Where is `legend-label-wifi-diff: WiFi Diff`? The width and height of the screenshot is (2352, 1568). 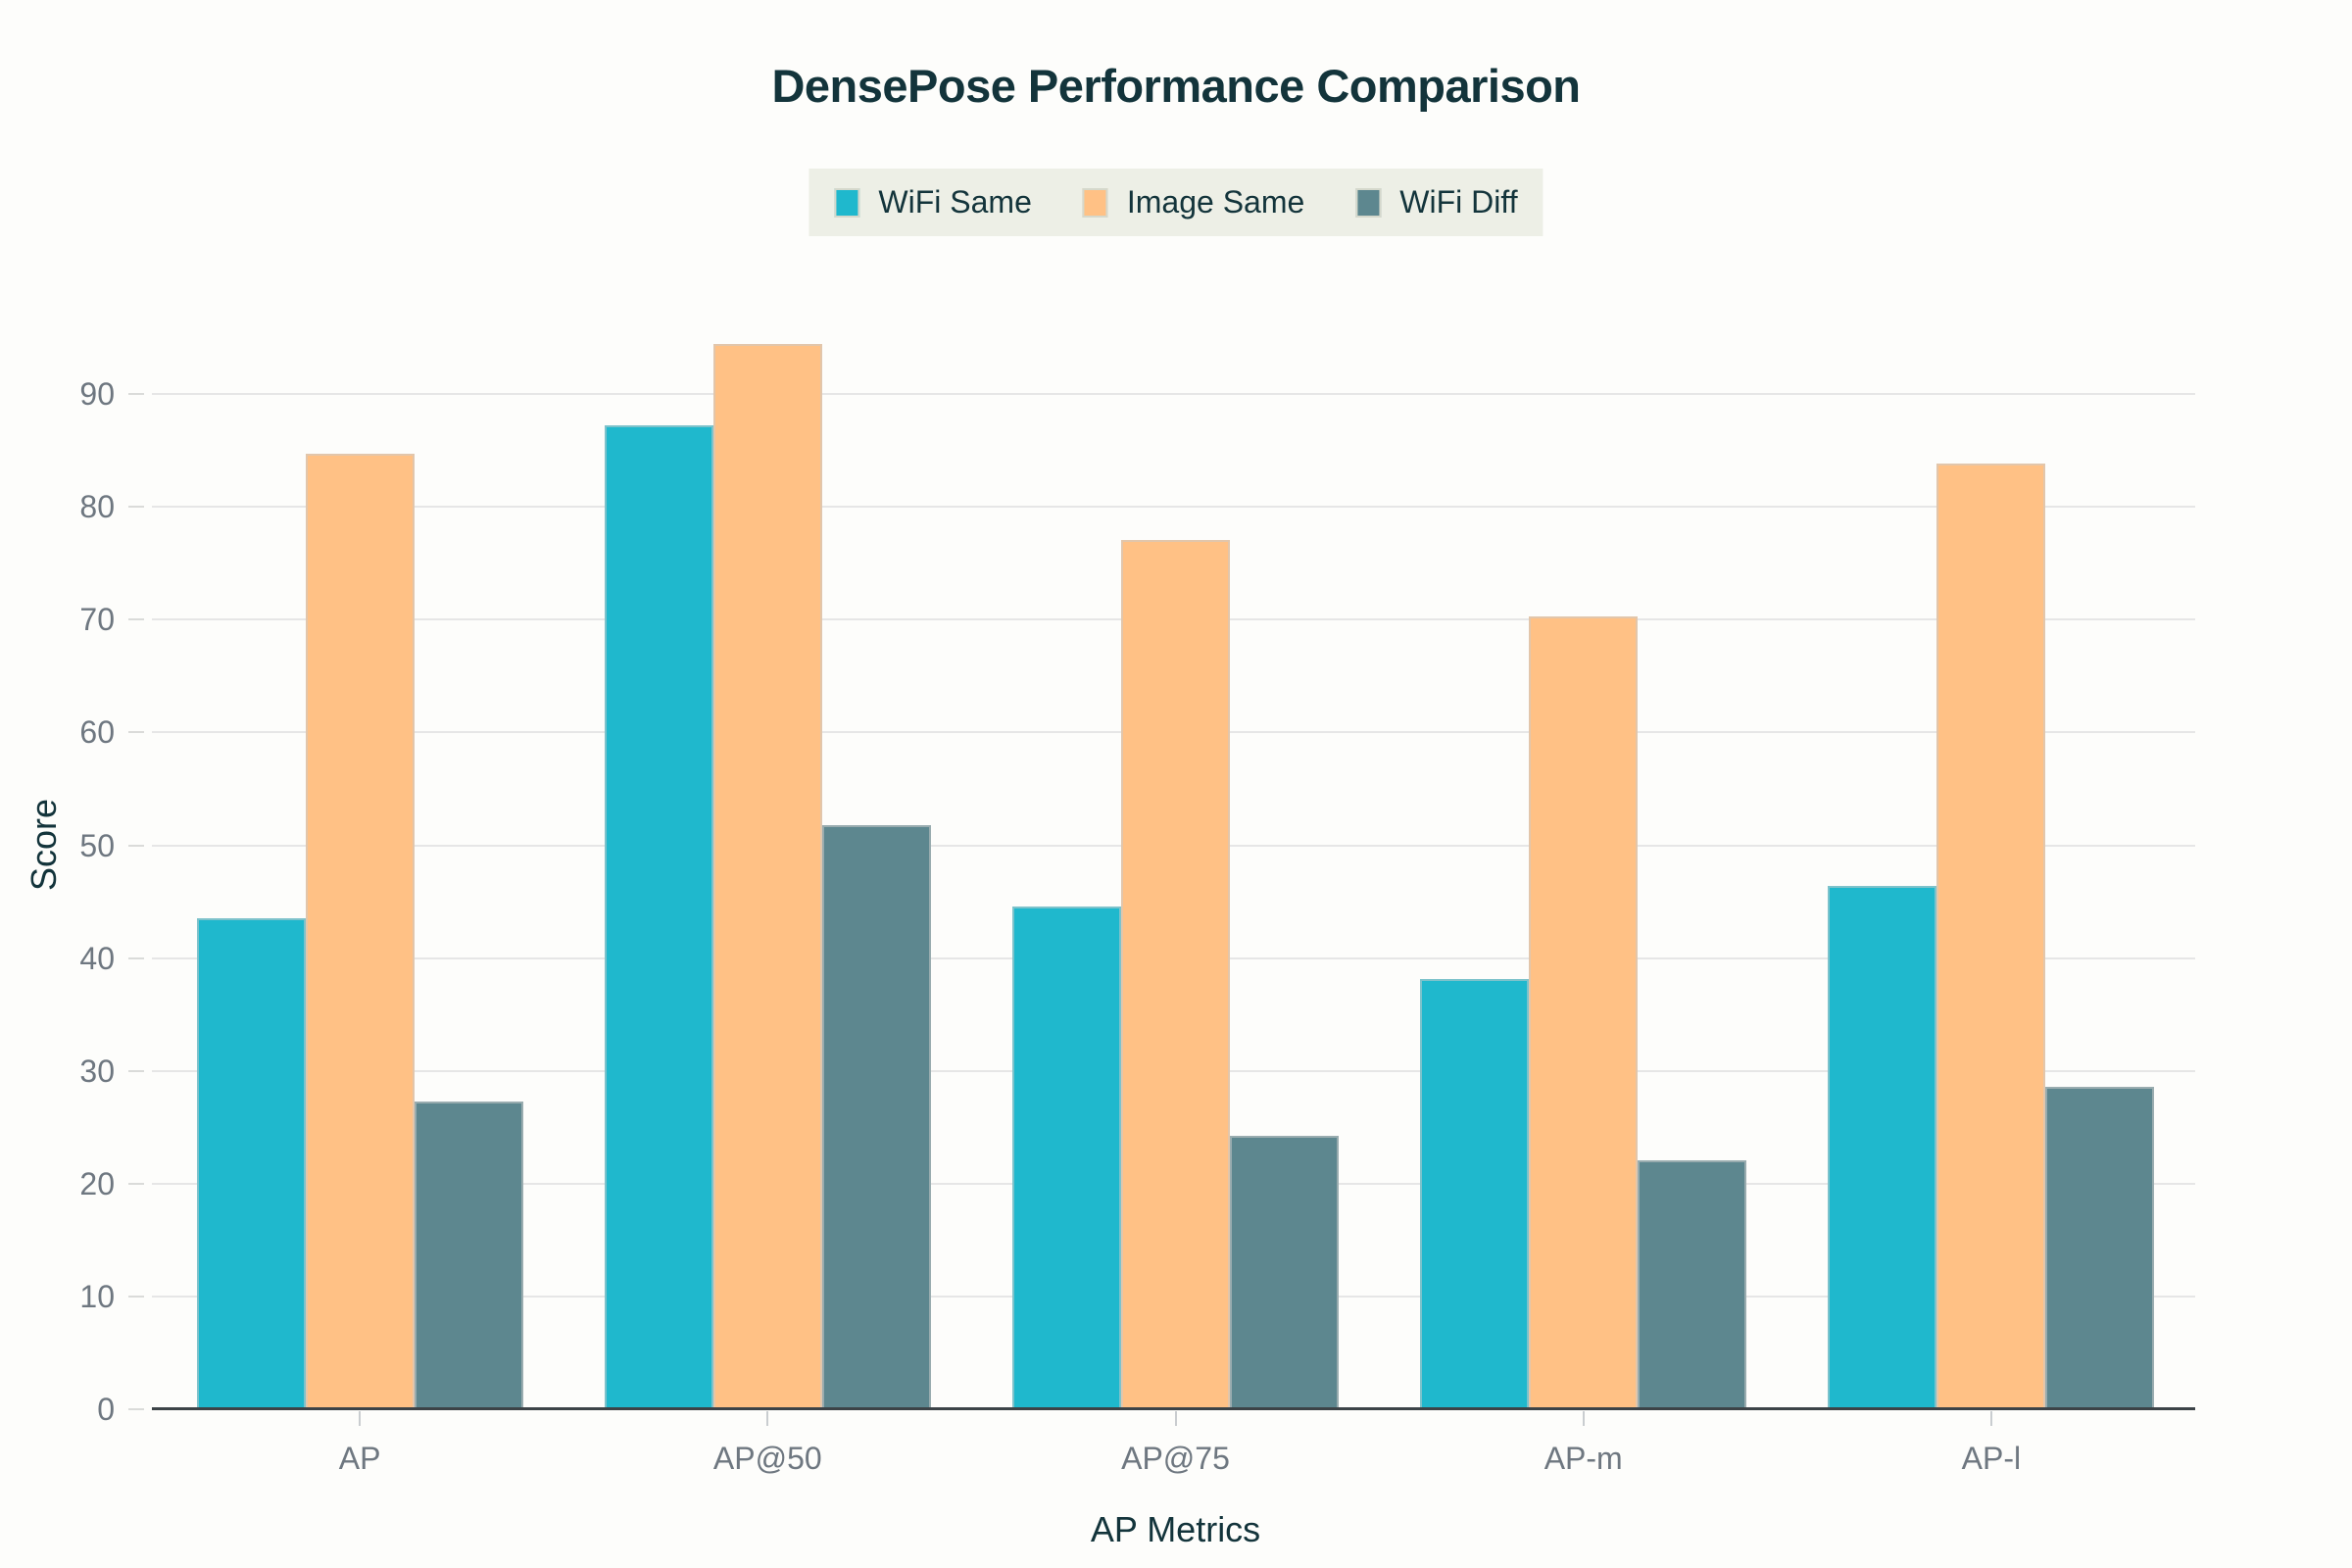 legend-label-wifi-diff: WiFi Diff is located at coordinates (1458, 202).